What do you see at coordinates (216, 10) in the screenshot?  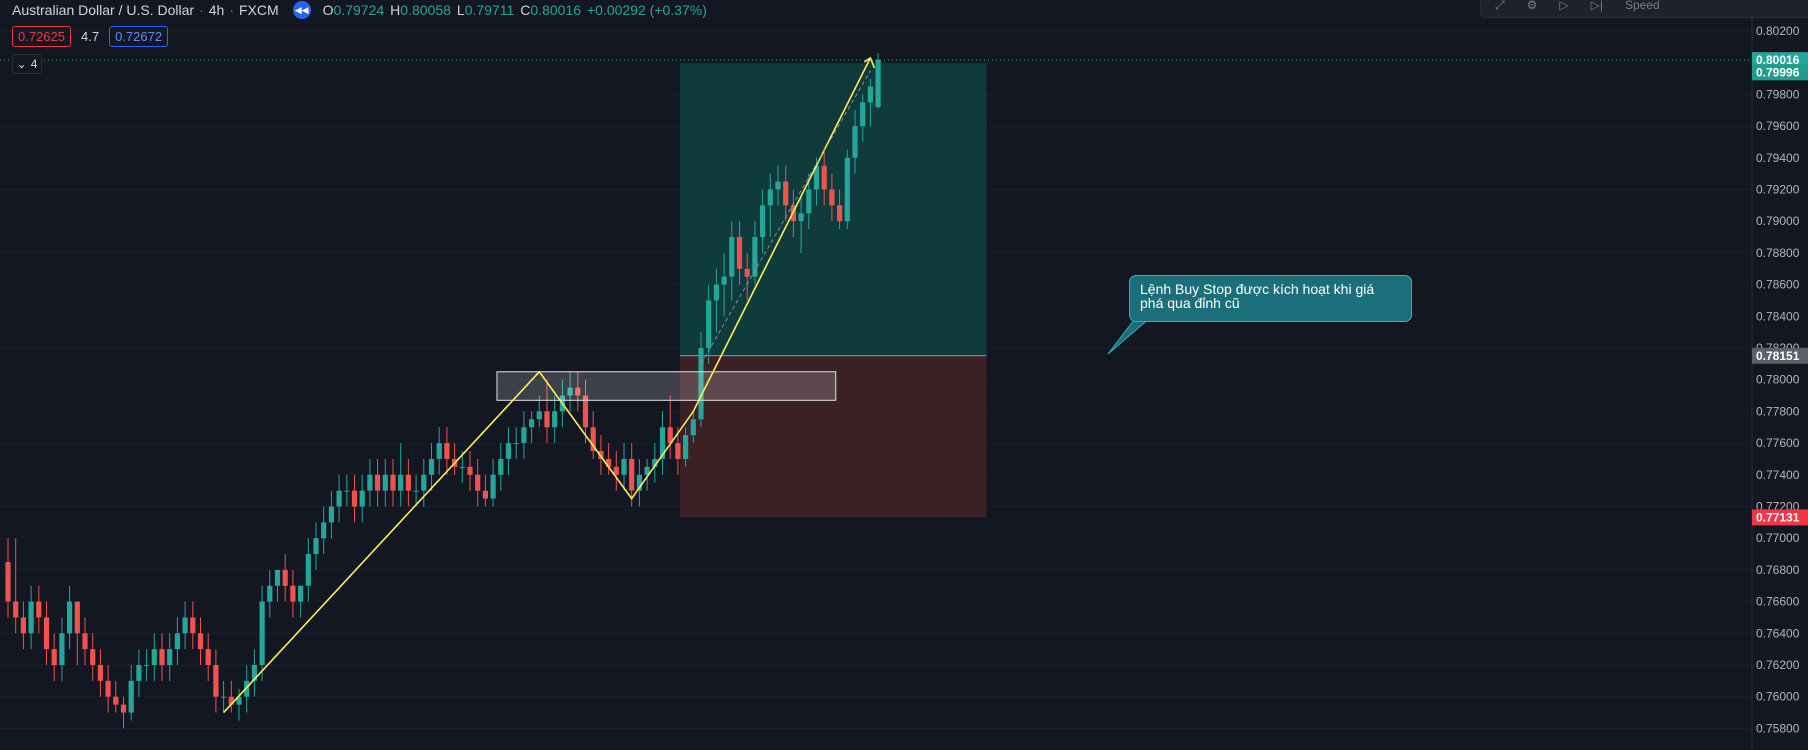 I see `interval-label: 4h` at bounding box center [216, 10].